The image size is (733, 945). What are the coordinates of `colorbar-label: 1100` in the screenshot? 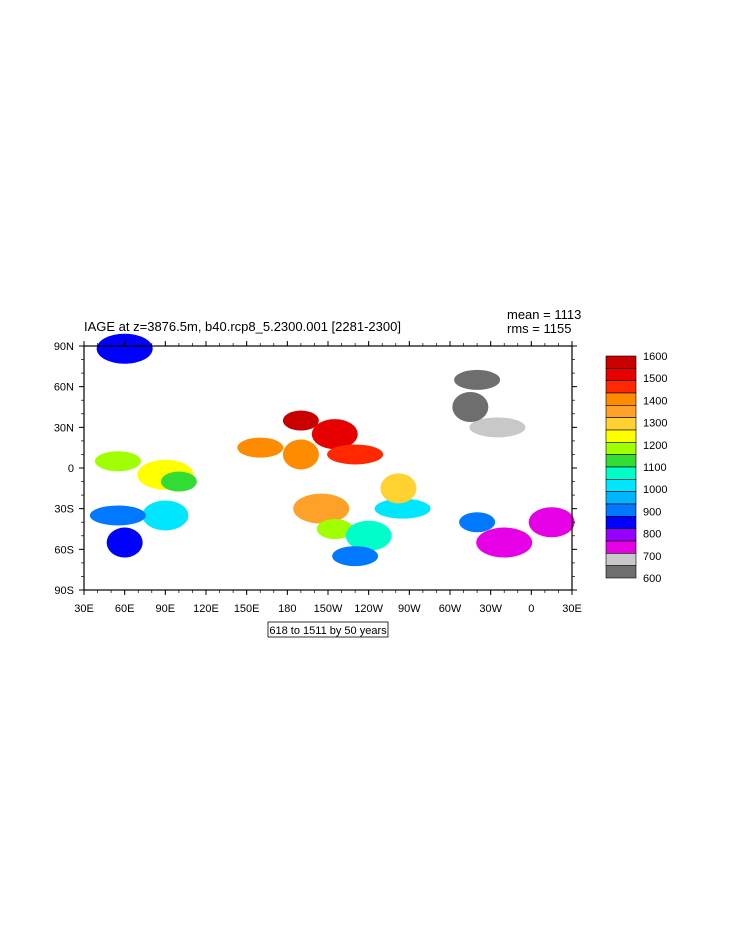 It's located at (655, 468).